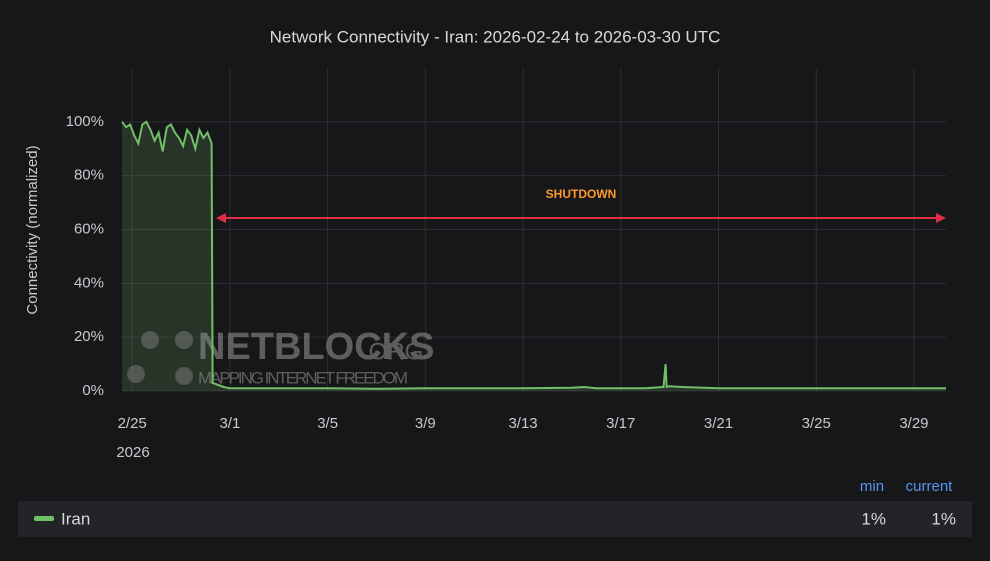 This screenshot has height=561, width=990. Describe the element at coordinates (132, 423) in the screenshot. I see `x-tick-label: 2/25` at that location.